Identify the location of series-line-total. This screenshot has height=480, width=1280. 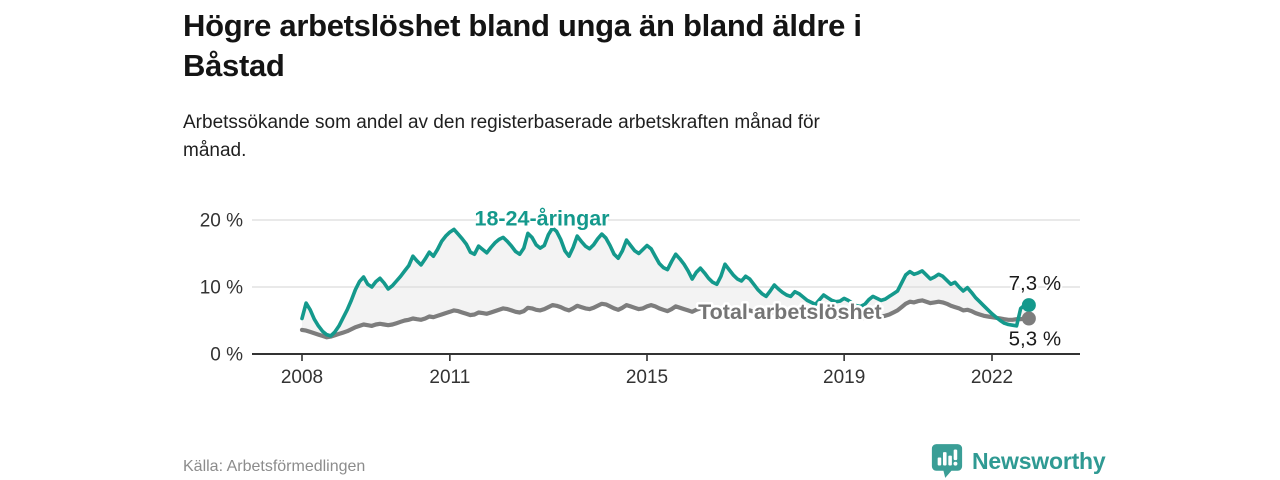
(663, 319).